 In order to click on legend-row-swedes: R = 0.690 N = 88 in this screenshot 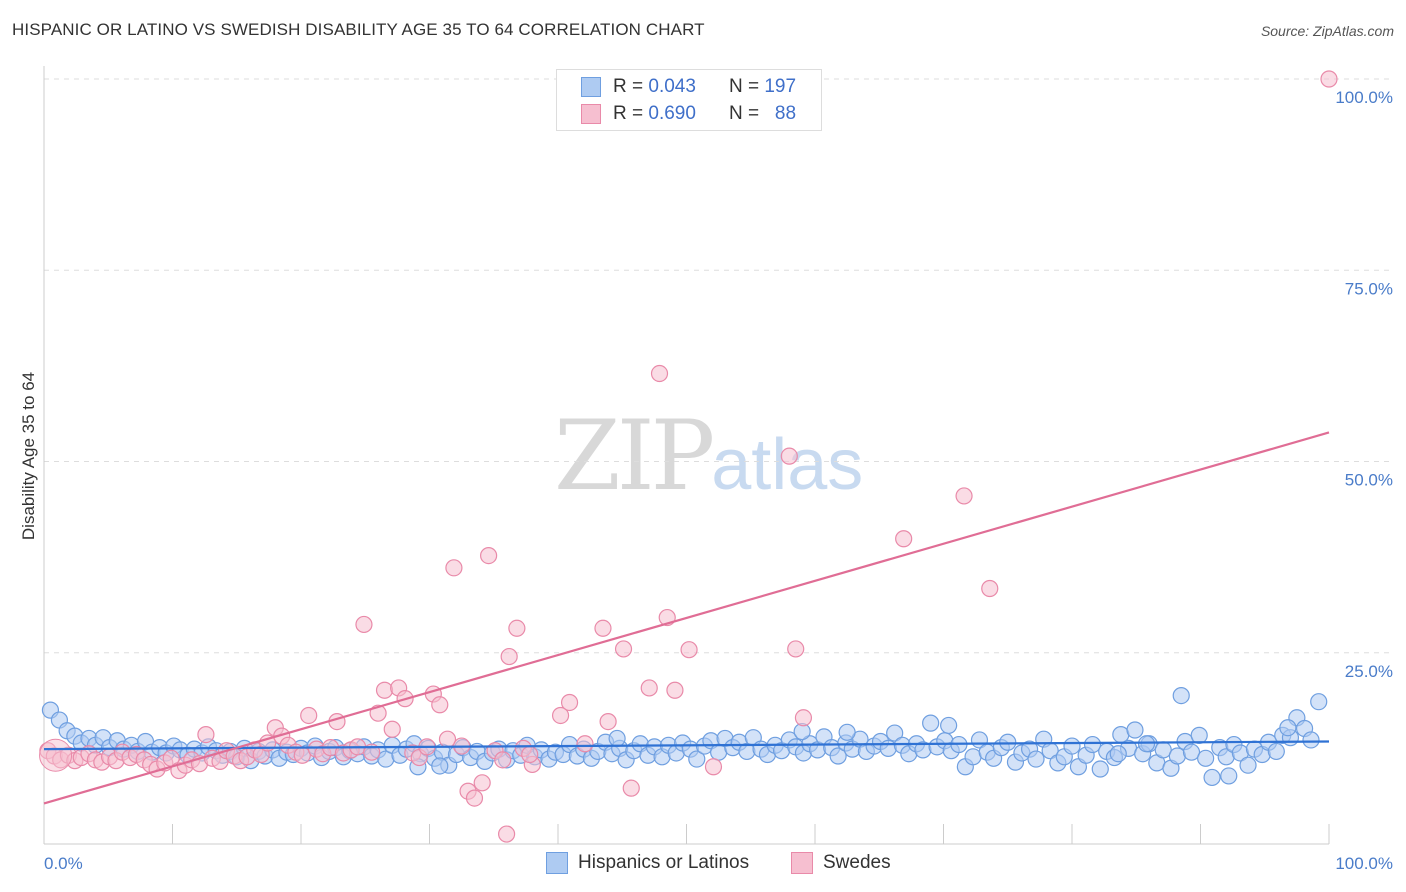, I will do `click(688, 114)`.